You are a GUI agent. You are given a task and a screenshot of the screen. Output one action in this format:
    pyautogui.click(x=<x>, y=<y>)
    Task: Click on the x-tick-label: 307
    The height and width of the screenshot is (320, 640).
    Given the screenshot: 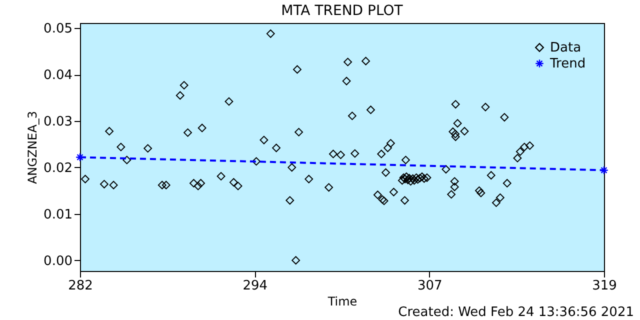 What is the action you would take?
    pyautogui.click(x=429, y=286)
    